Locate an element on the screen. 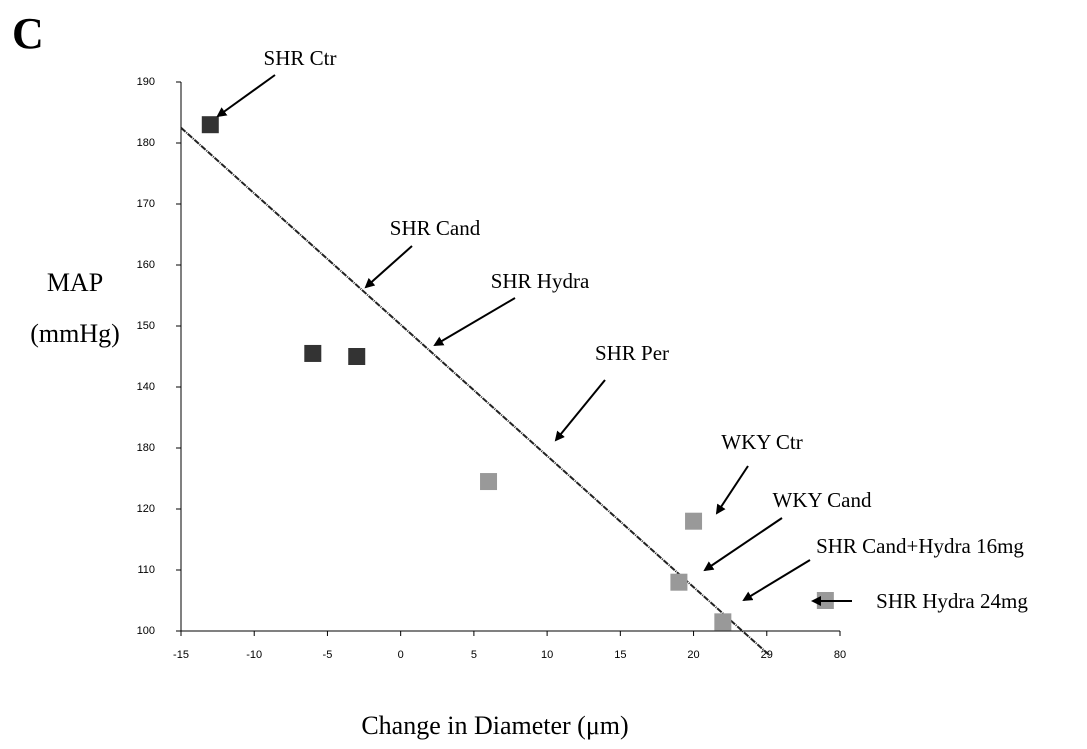  y-tick-label: 120 is located at coordinates (146, 509).